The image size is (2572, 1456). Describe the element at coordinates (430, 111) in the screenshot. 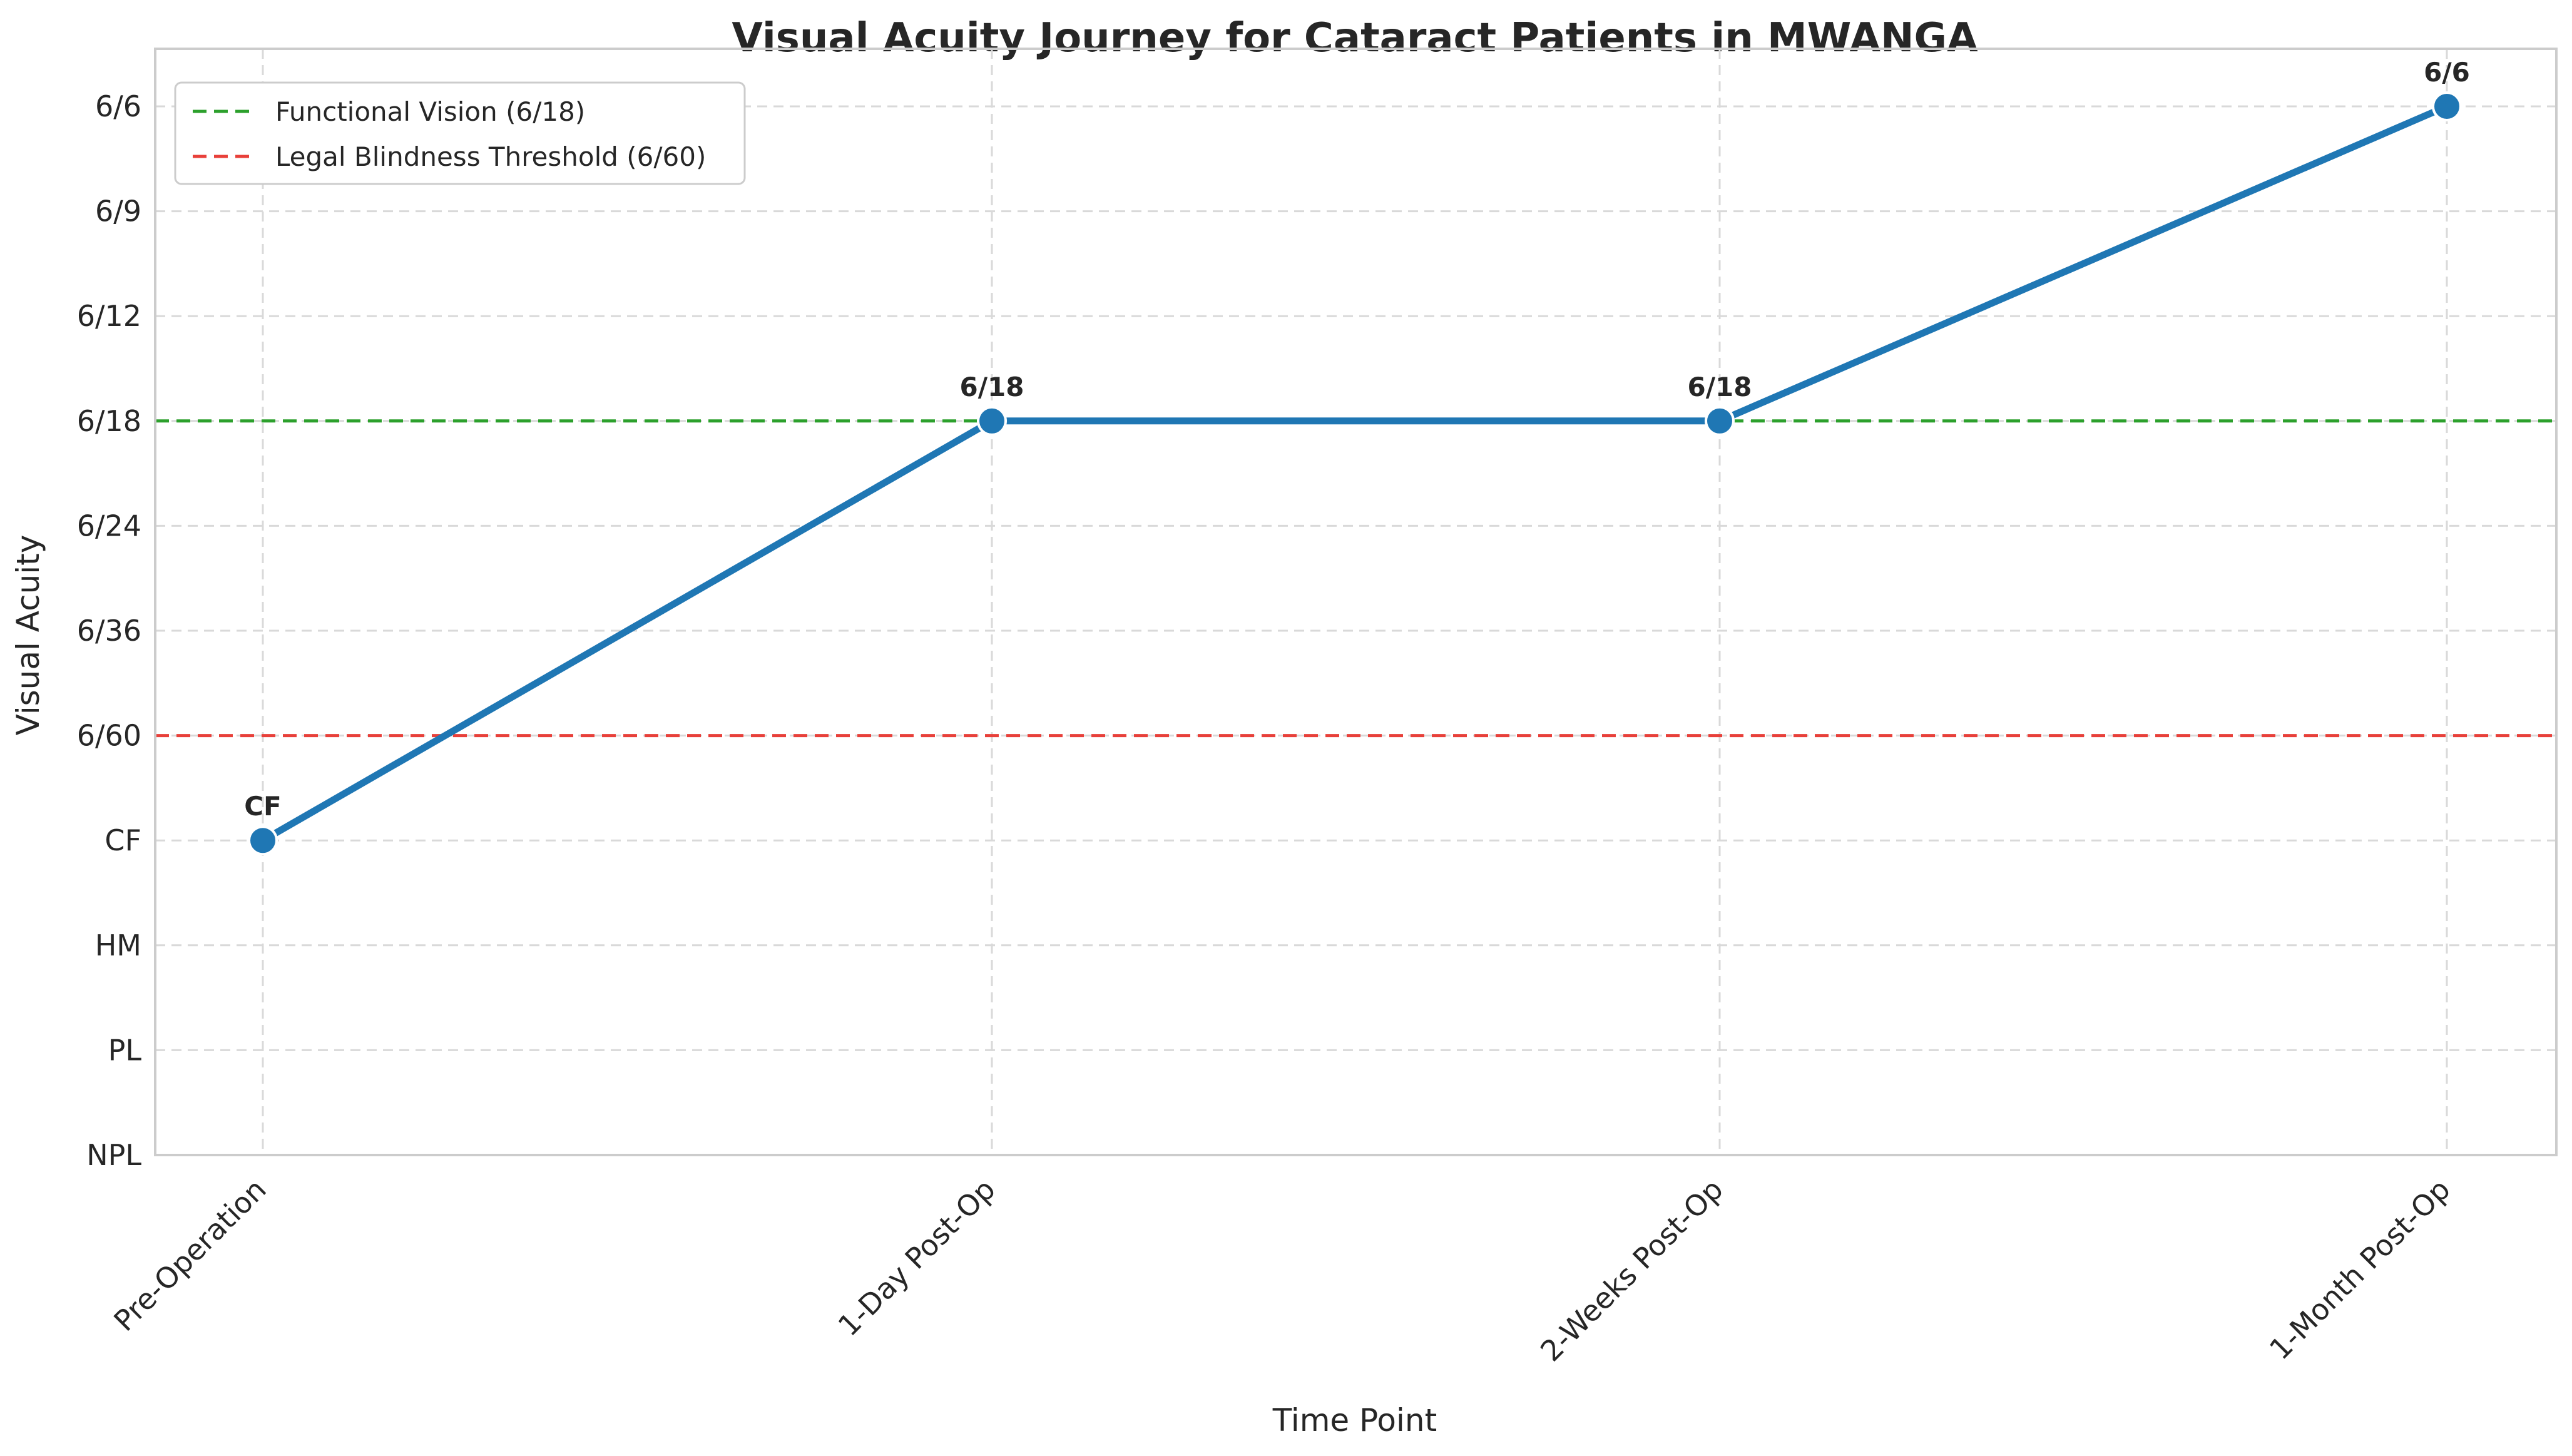

I see `legend-entry: Functional Vision (6/18)` at that location.